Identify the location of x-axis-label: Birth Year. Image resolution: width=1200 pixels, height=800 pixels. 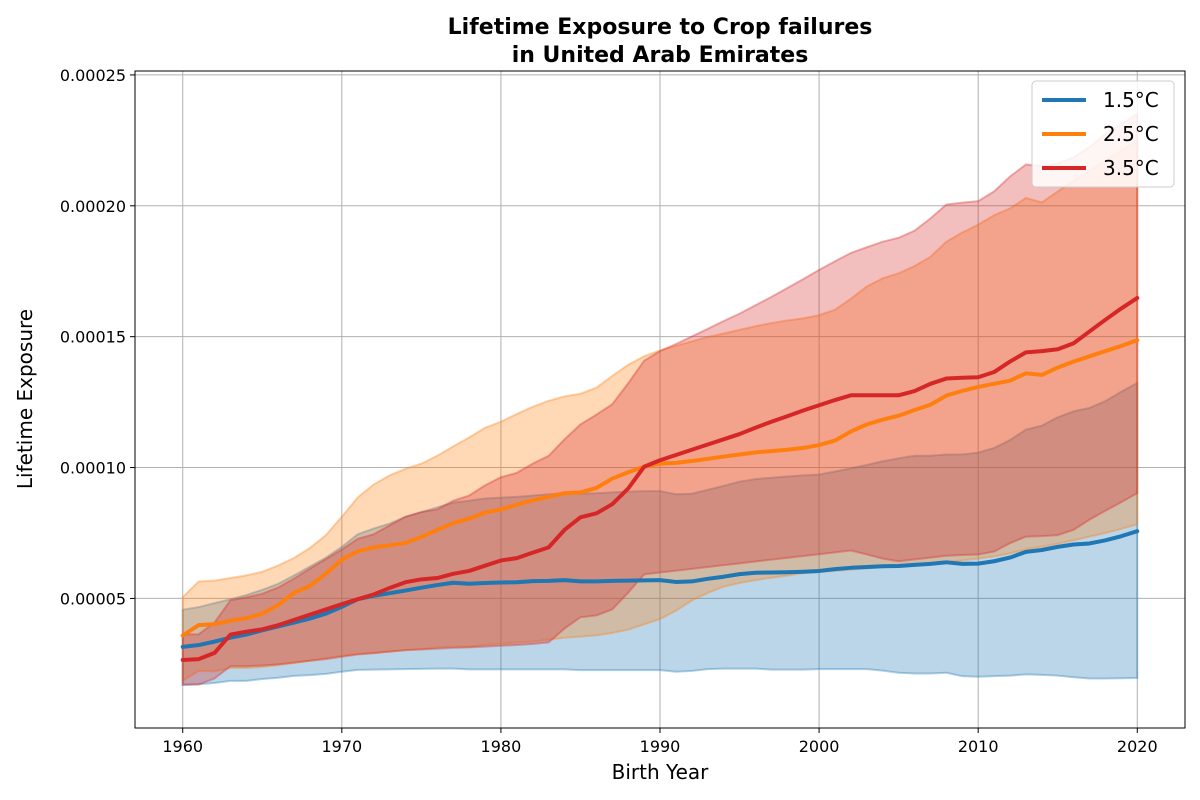
(660, 772).